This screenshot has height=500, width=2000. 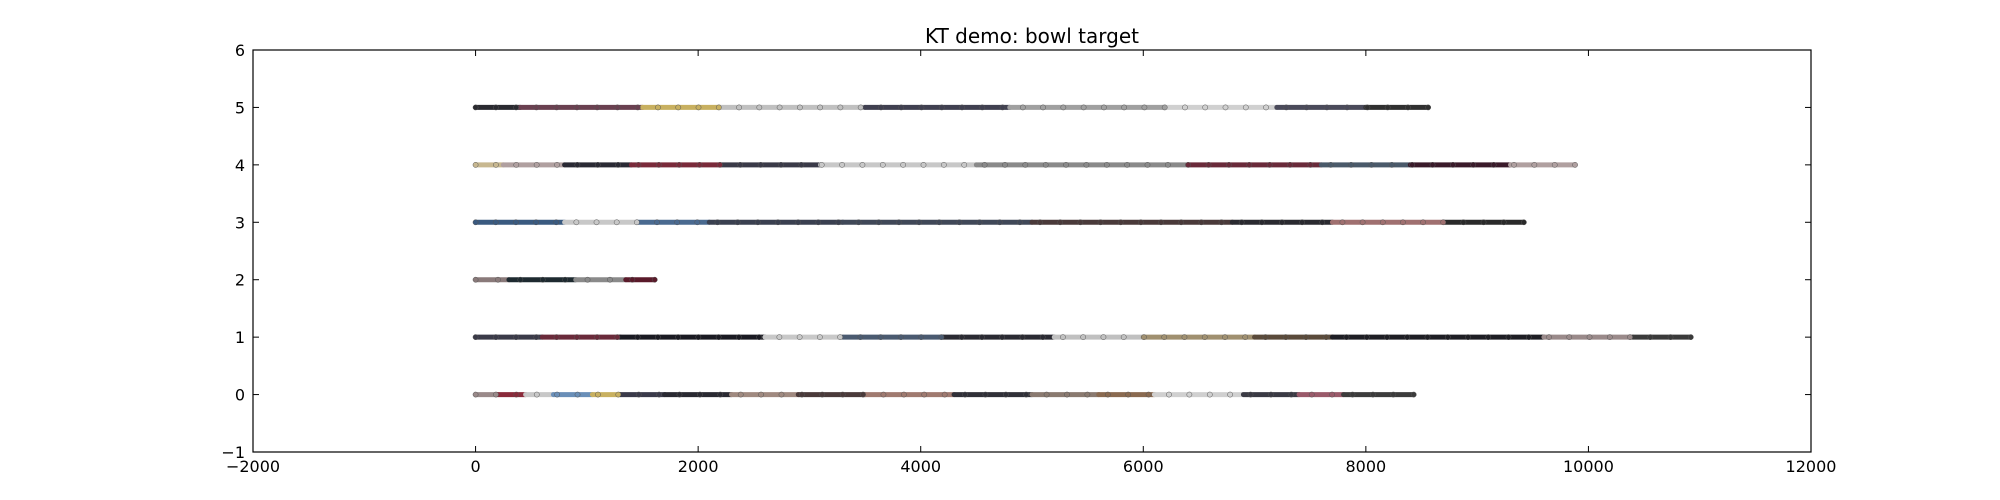 What do you see at coordinates (240, 280) in the screenshot?
I see `y-tick-label: 2` at bounding box center [240, 280].